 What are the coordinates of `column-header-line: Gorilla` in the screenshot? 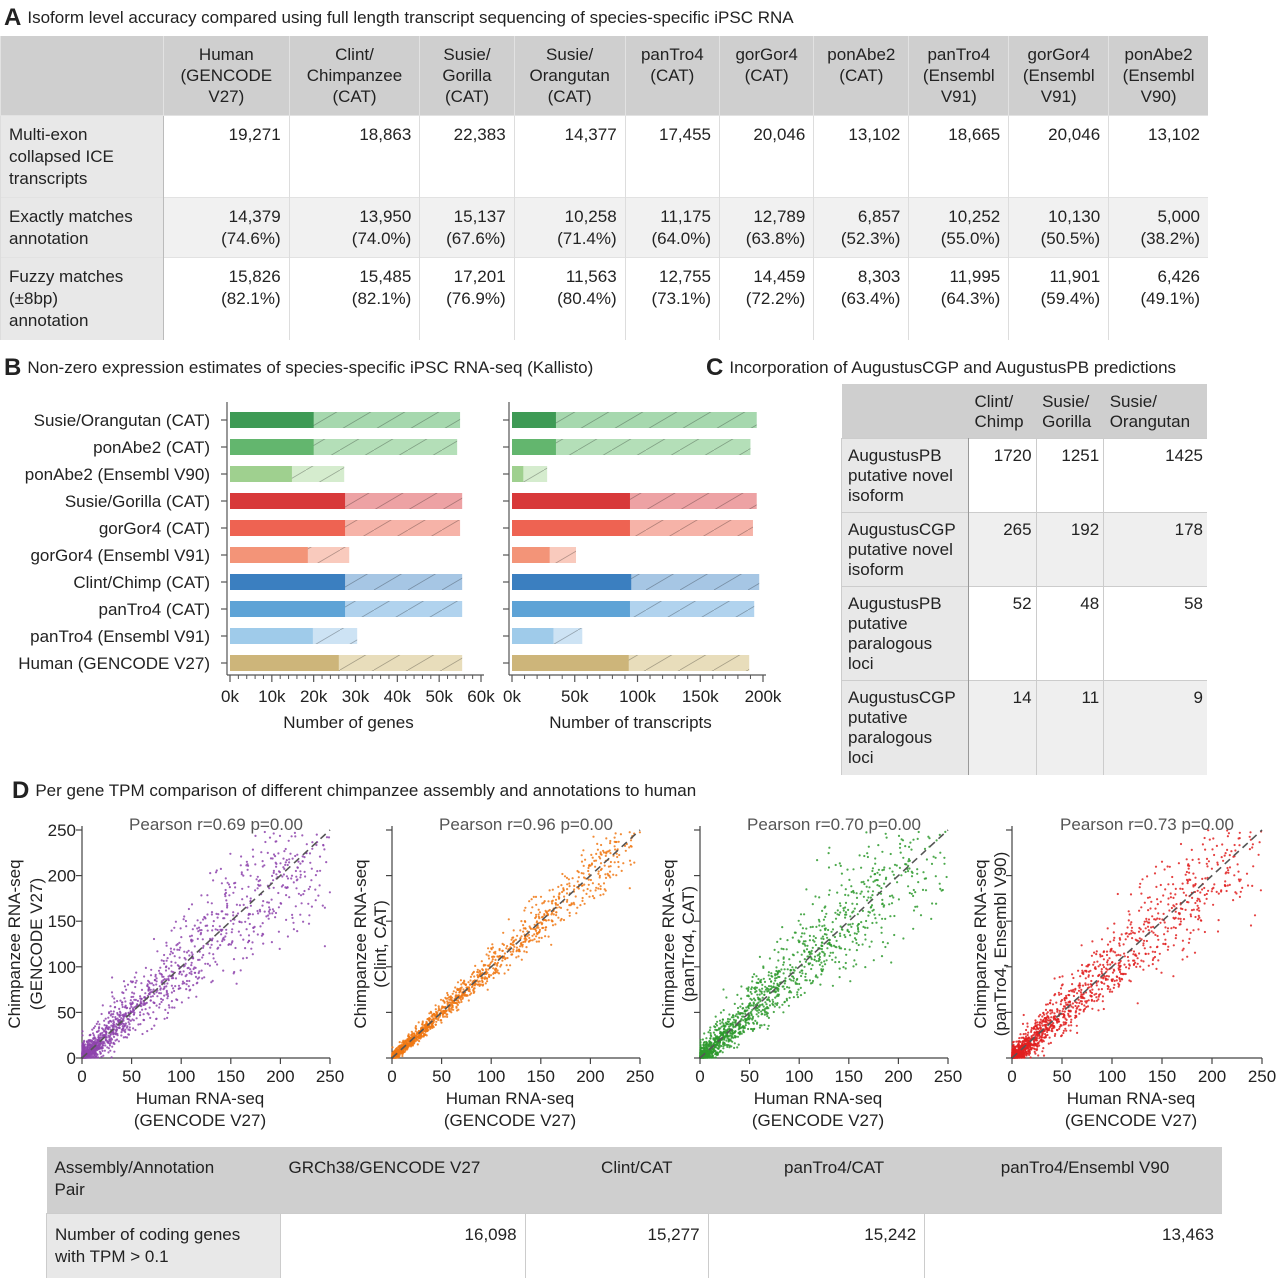 It's located at (1066, 421).